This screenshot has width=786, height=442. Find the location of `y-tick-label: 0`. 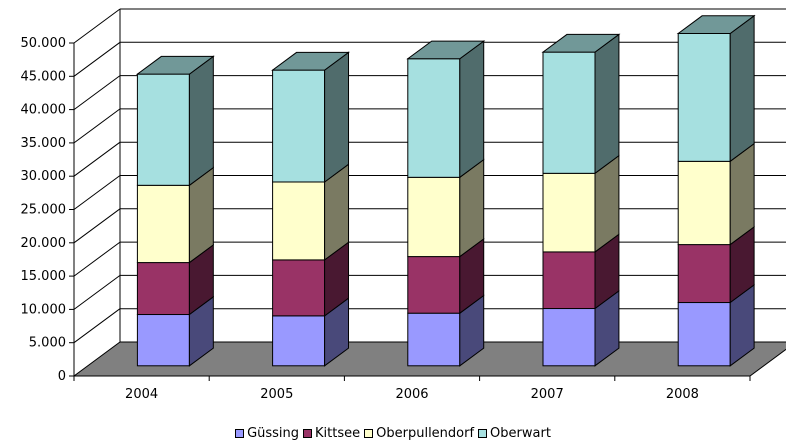

y-tick-label: 0 is located at coordinates (62, 376).